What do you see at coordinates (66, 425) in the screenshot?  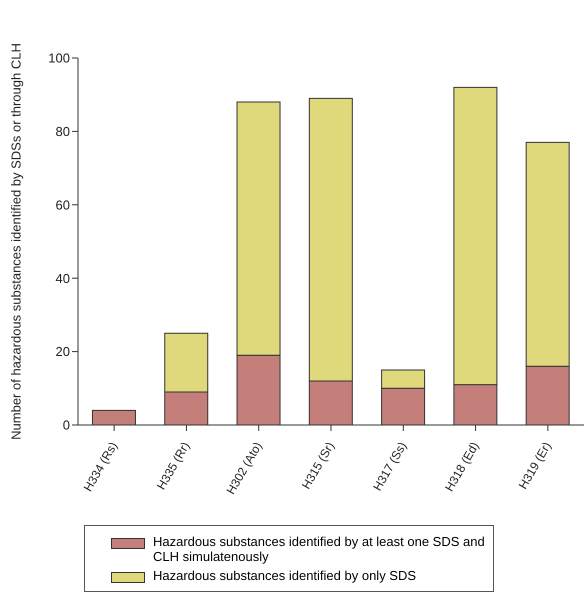 I see `y-tick-label: 0` at bounding box center [66, 425].